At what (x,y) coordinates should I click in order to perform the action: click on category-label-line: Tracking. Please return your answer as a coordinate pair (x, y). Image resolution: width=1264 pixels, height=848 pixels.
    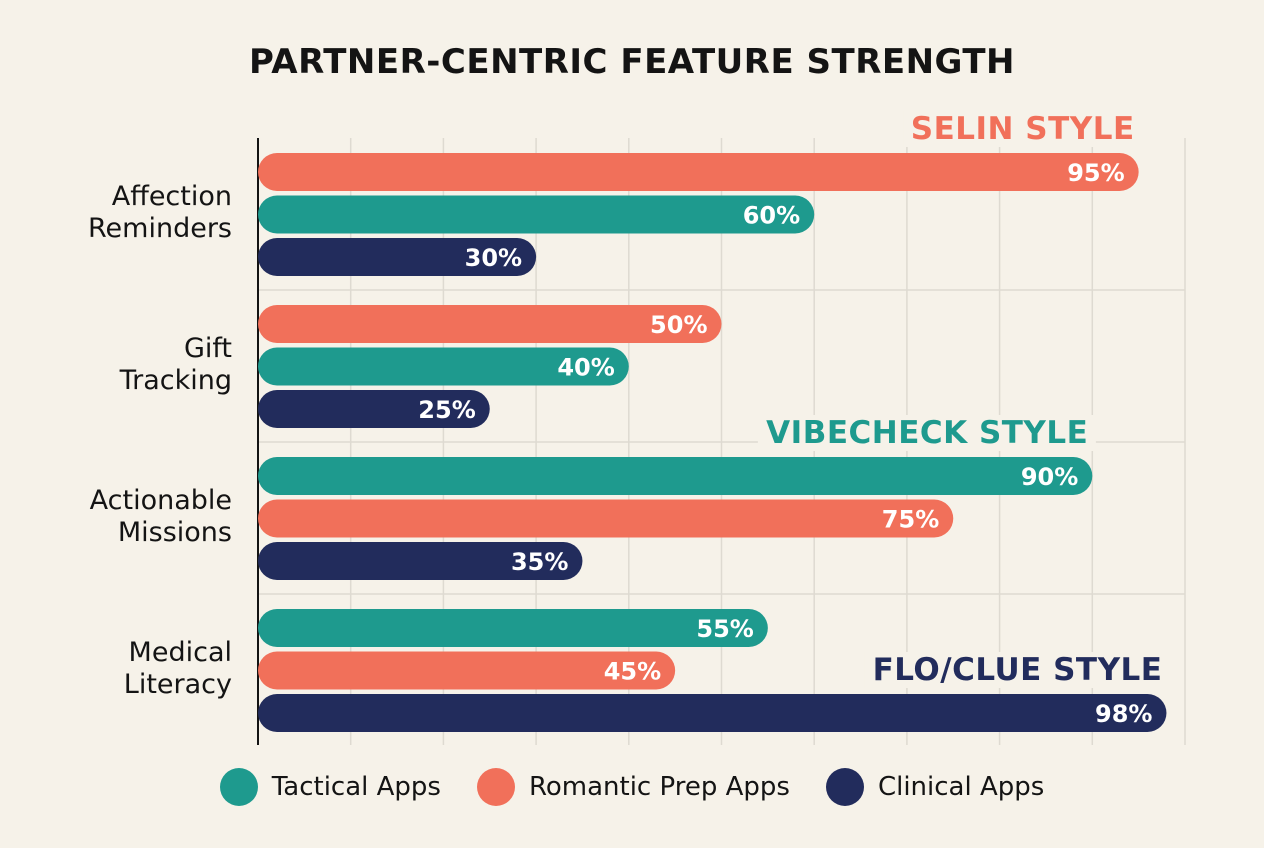
    Looking at the image, I should click on (175, 380).